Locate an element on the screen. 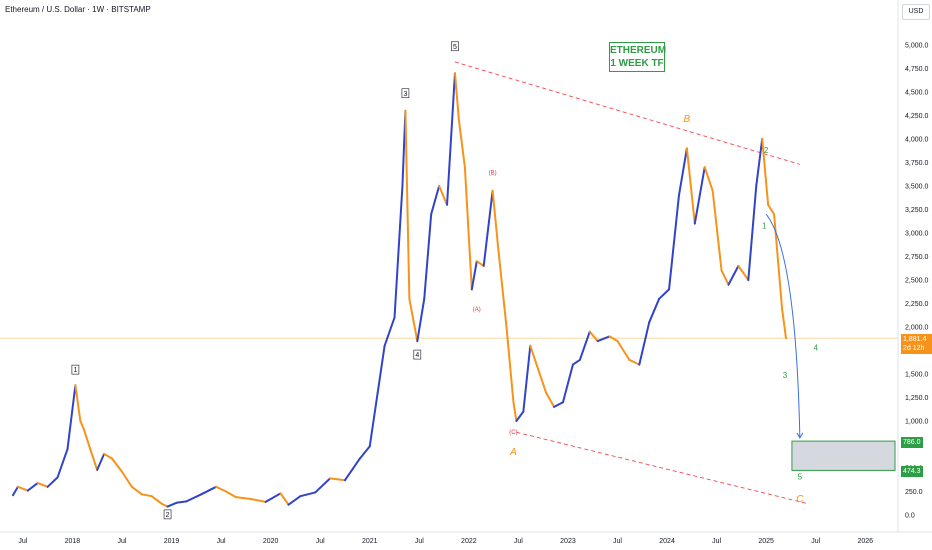 The height and width of the screenshot is (550, 932). annotation-line-1: ETHEREUM is located at coordinates (638, 50).